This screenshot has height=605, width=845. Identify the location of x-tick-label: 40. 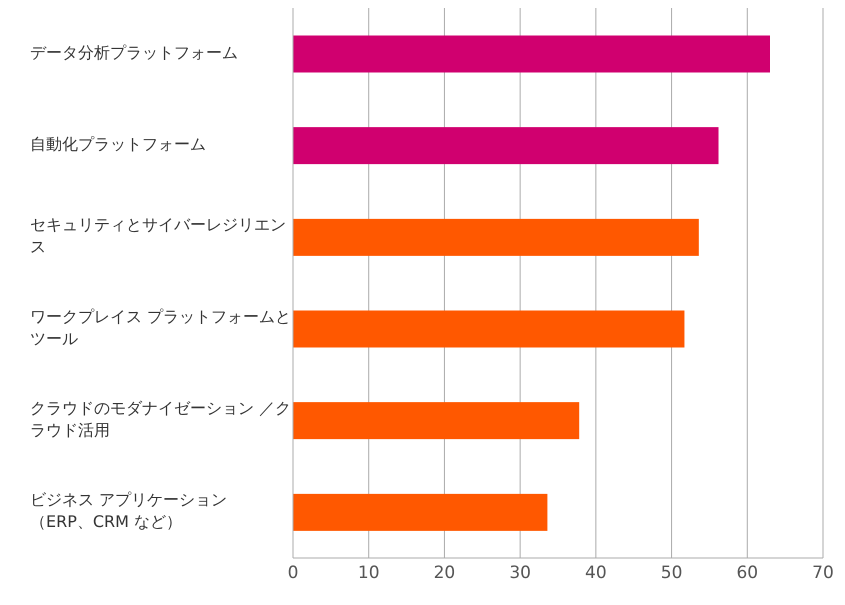
(596, 573).